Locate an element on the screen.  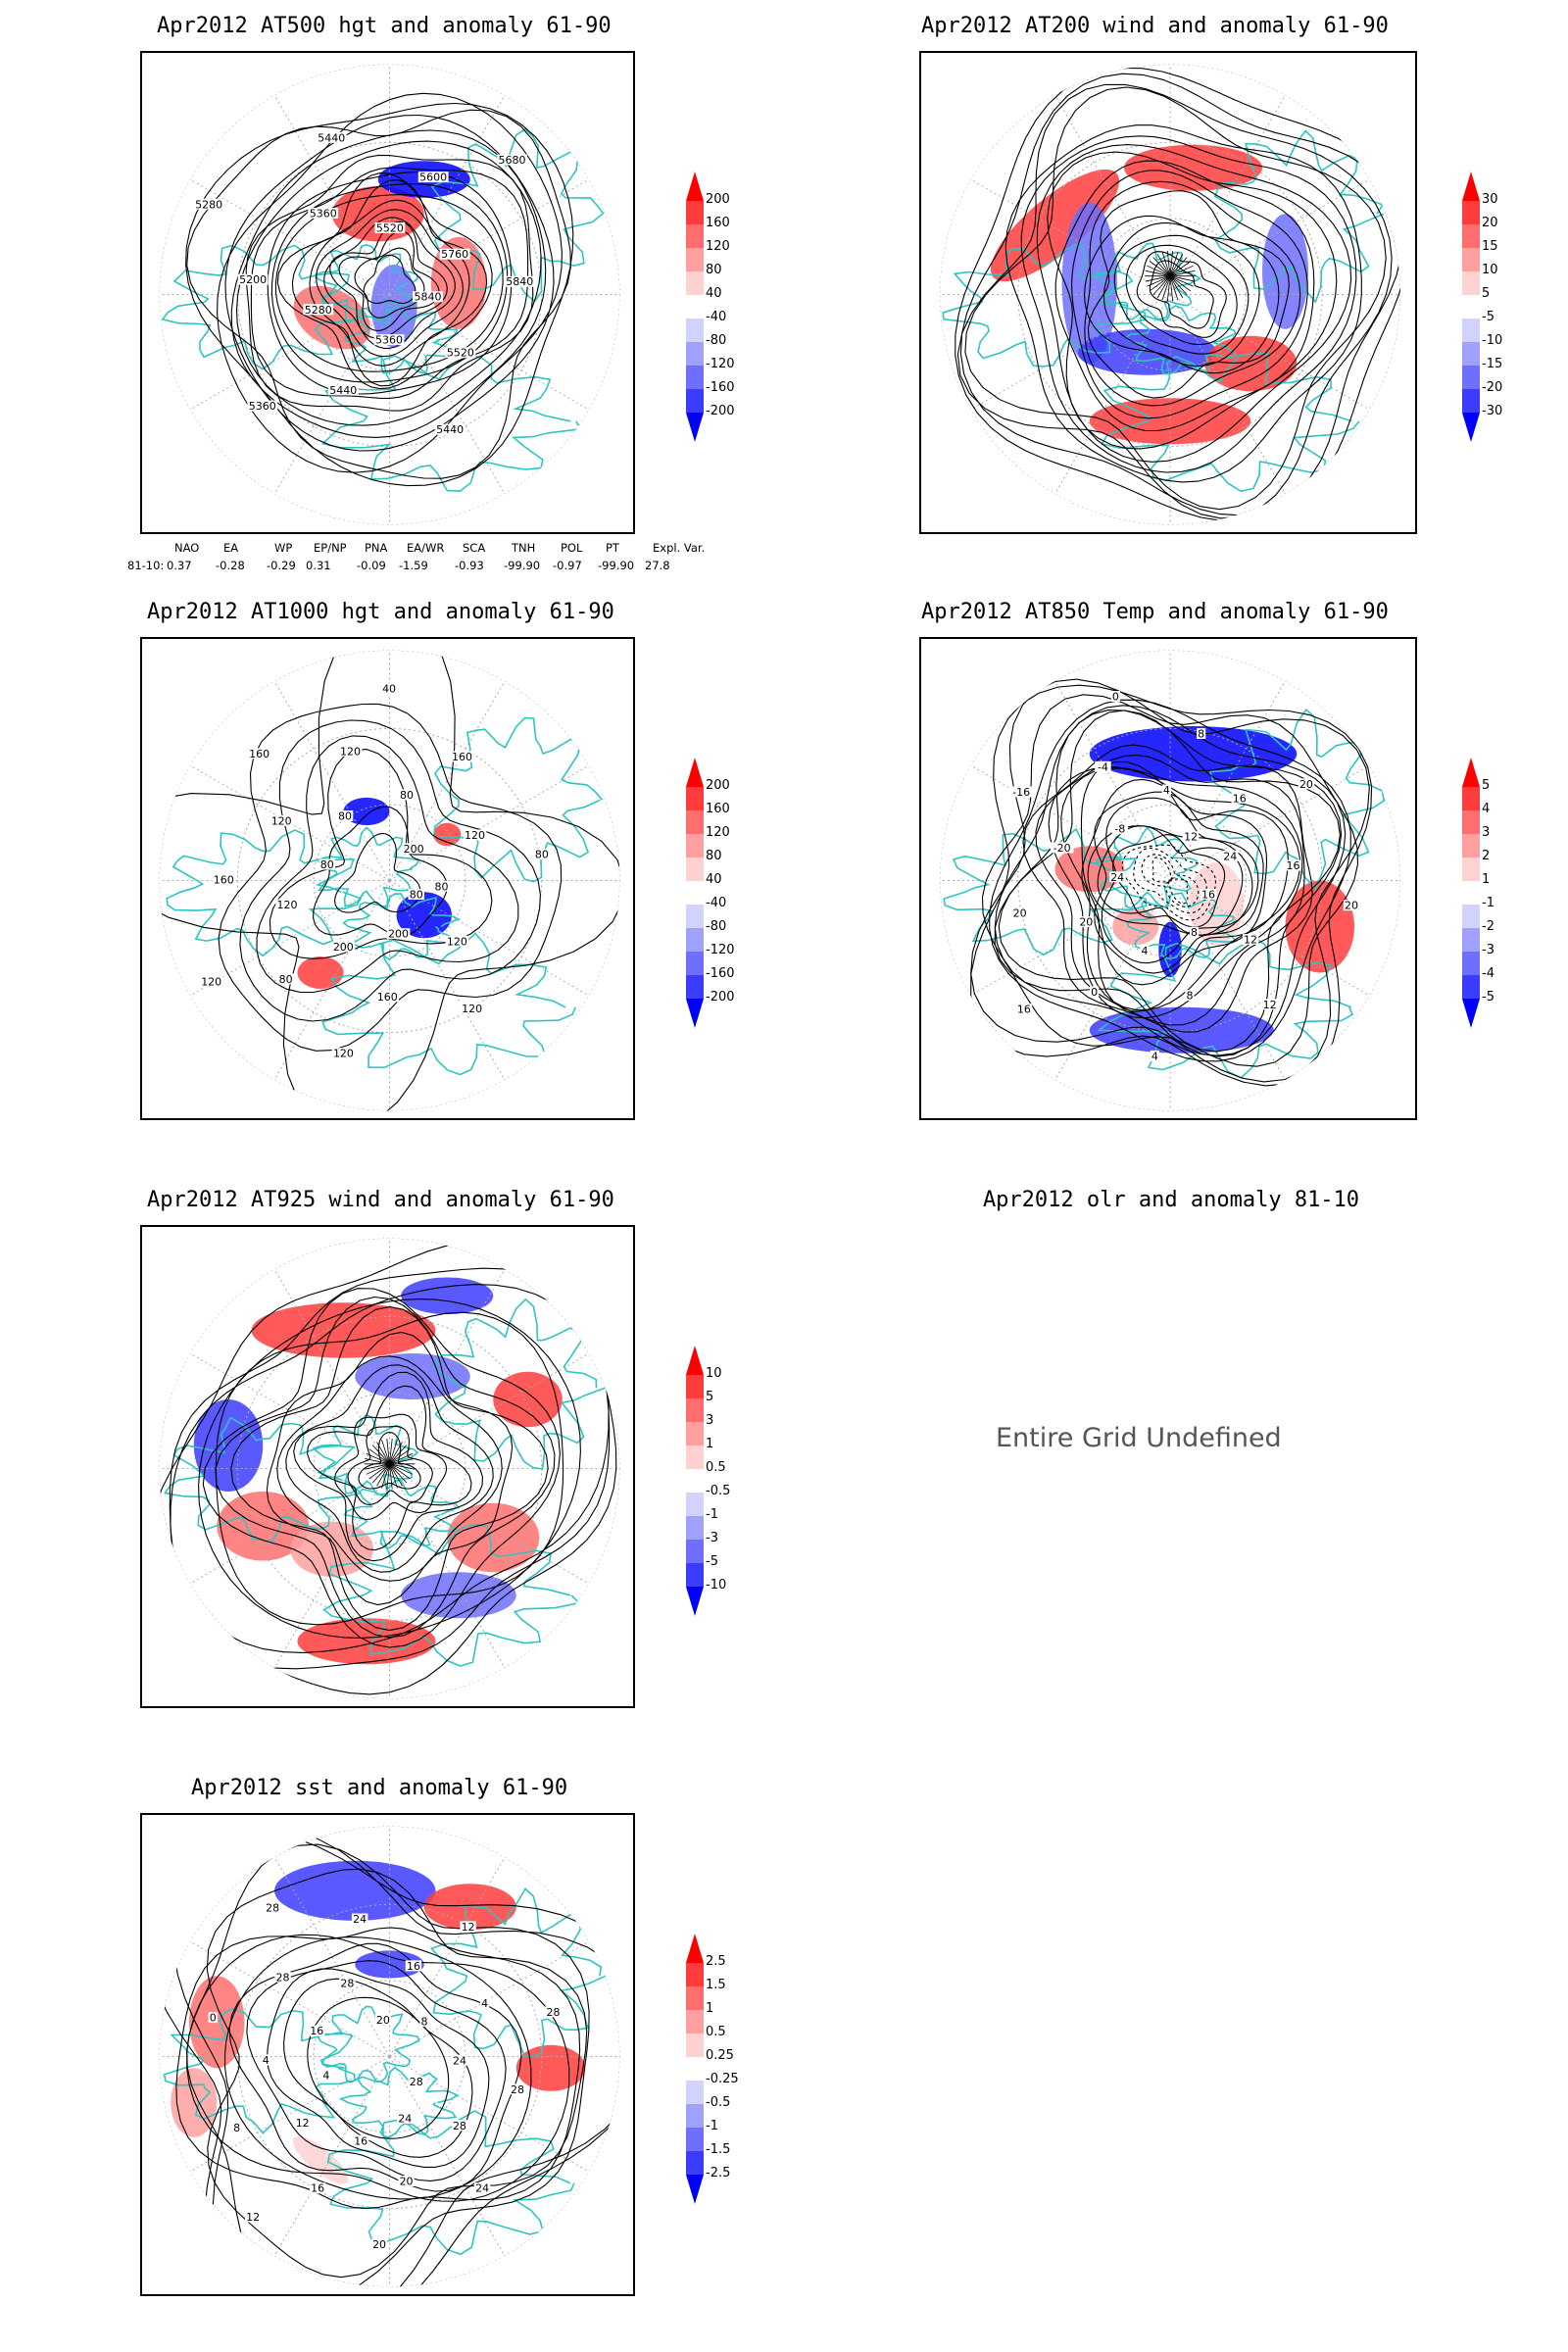
index-header: Expl. Var. is located at coordinates (679, 548).